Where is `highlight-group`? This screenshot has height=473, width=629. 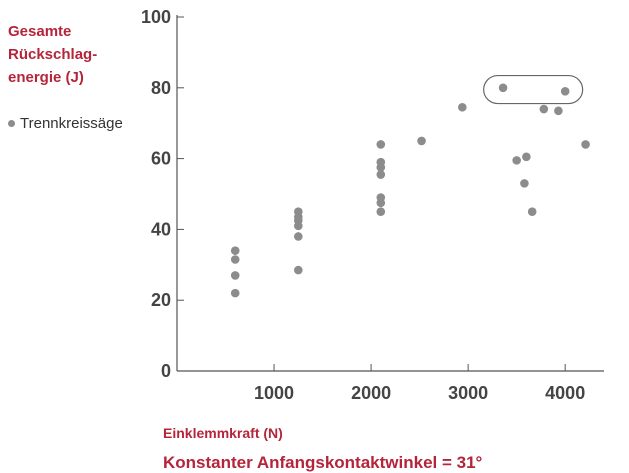
highlight-group is located at coordinates (533, 89).